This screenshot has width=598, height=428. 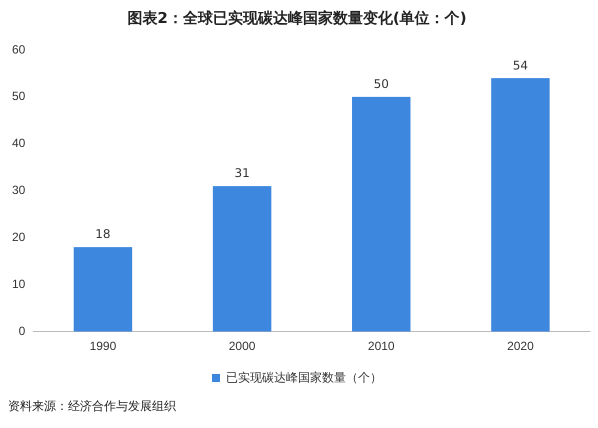 What do you see at coordinates (304, 377) in the screenshot?
I see `legend-label: 已实现碳达峰国家数量（个）` at bounding box center [304, 377].